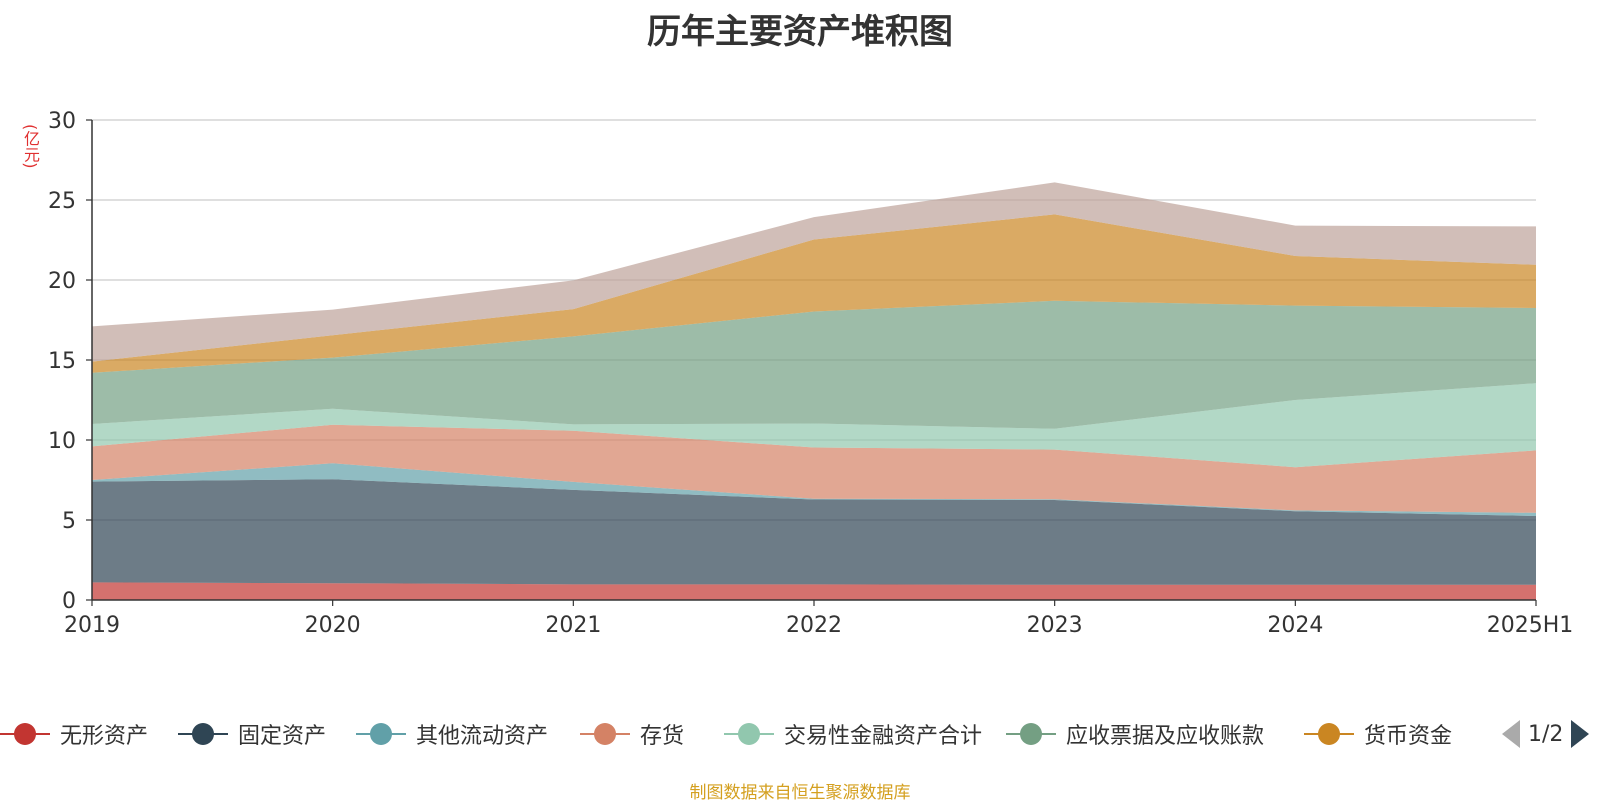 This screenshot has height=803, width=1600. What do you see at coordinates (62, 281) in the screenshot?
I see `y-tick-label: 20` at bounding box center [62, 281].